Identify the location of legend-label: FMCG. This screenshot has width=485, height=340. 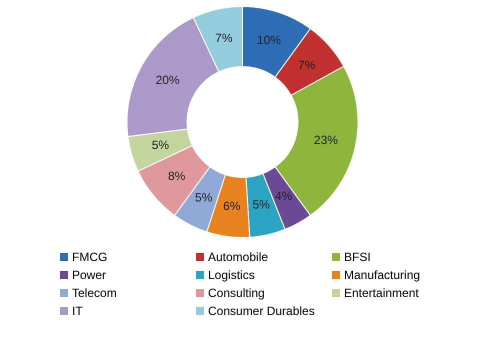
(90, 257).